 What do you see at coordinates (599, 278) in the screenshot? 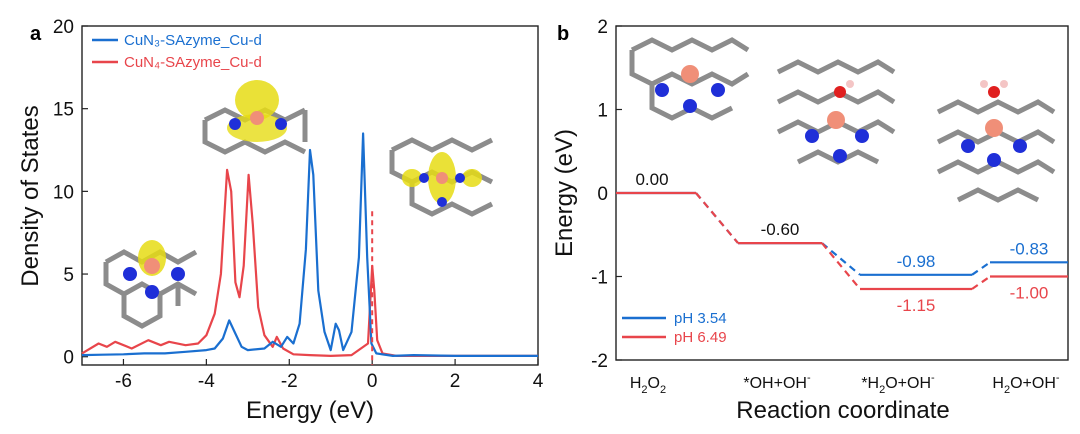
I see `panel-b-ytick-label: -1` at bounding box center [599, 278].